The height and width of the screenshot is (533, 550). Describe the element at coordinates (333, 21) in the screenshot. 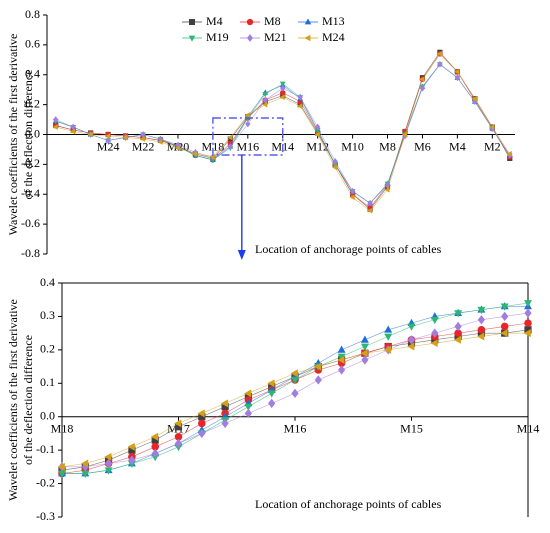

I see `legend-label: M13` at that location.